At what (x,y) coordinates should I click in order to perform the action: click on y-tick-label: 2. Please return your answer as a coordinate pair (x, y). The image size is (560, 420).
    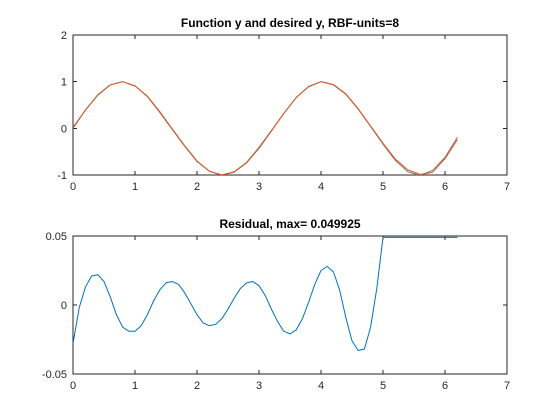
    Looking at the image, I should click on (64, 36).